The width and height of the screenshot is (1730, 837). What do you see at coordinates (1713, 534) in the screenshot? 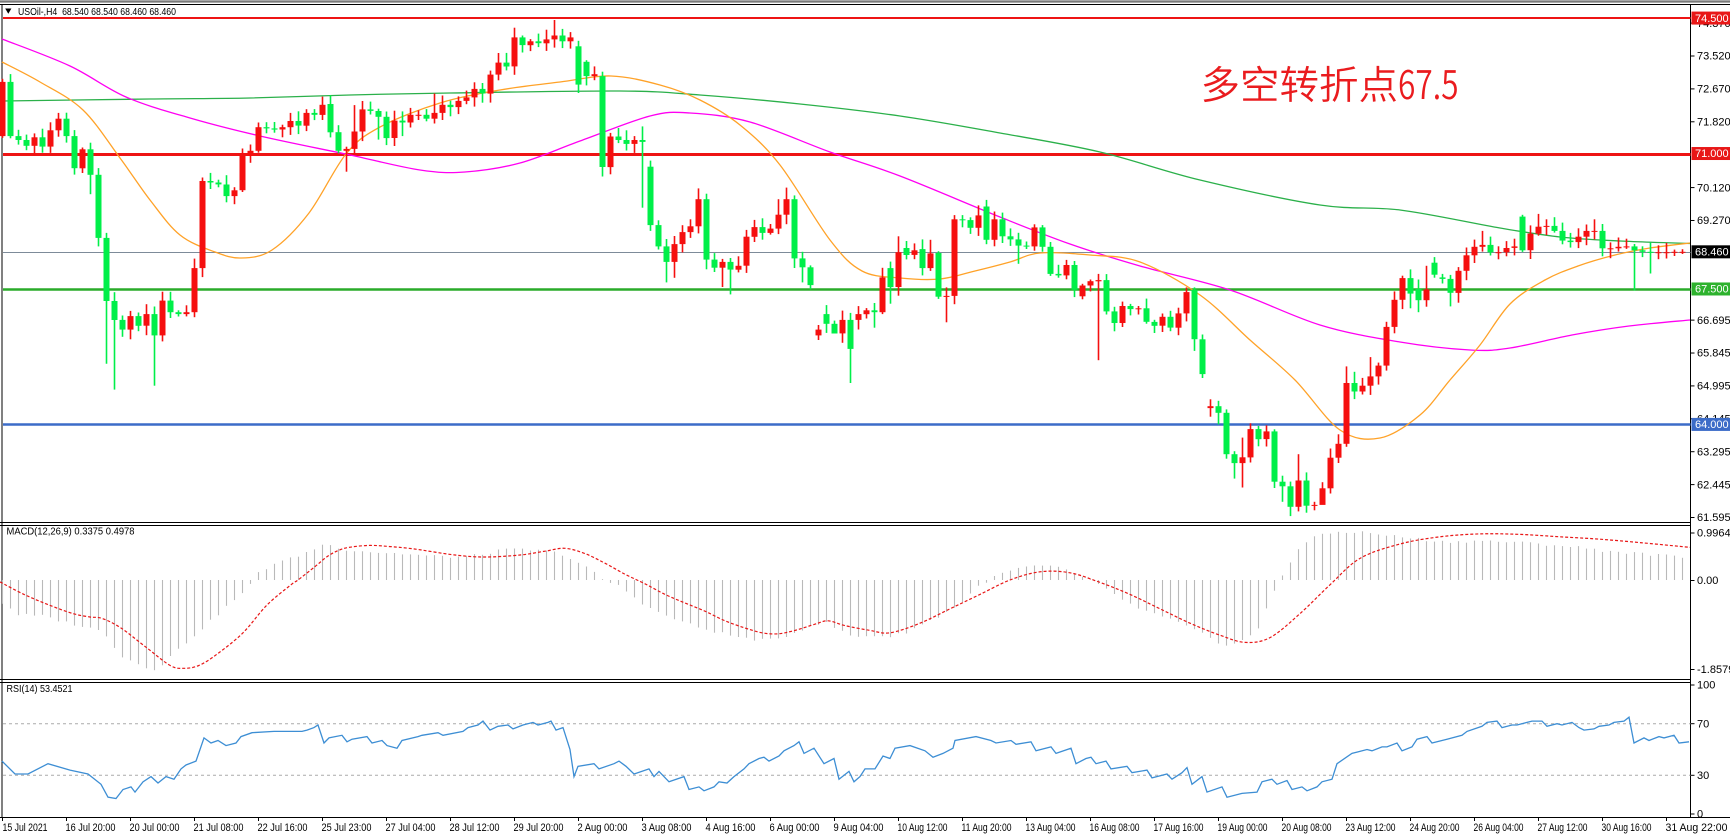
I see `svg-text: 0.9964` at bounding box center [1713, 534].